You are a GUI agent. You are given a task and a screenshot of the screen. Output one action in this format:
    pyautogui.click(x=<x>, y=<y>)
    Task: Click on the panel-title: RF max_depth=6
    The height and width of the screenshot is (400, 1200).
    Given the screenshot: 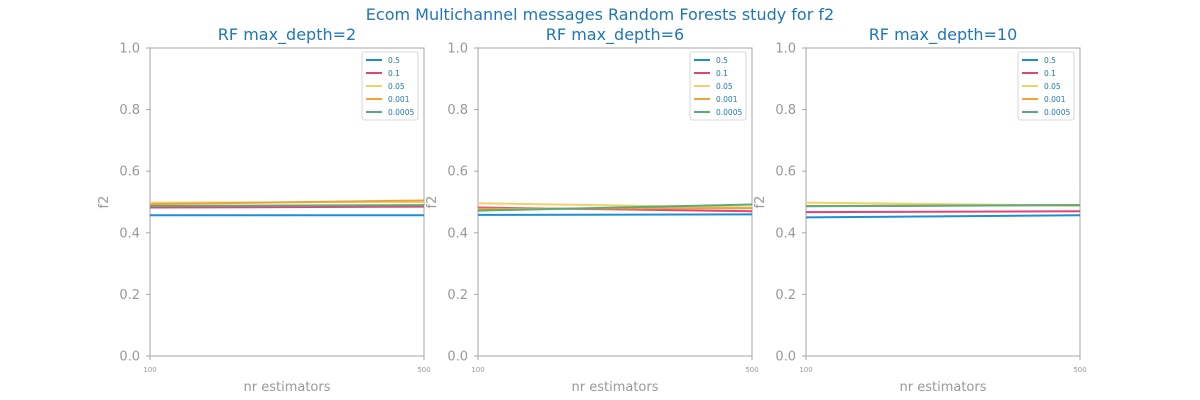 What is the action you would take?
    pyautogui.click(x=615, y=35)
    